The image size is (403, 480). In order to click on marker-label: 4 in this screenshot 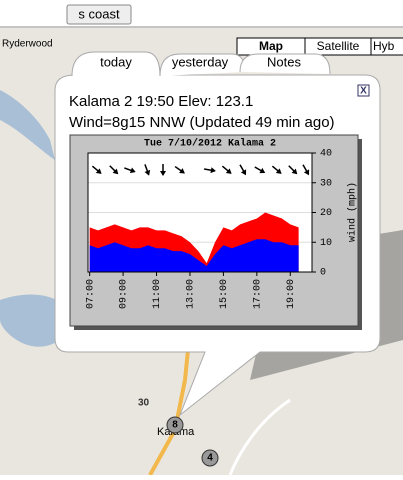, I will do `click(210, 458)`.